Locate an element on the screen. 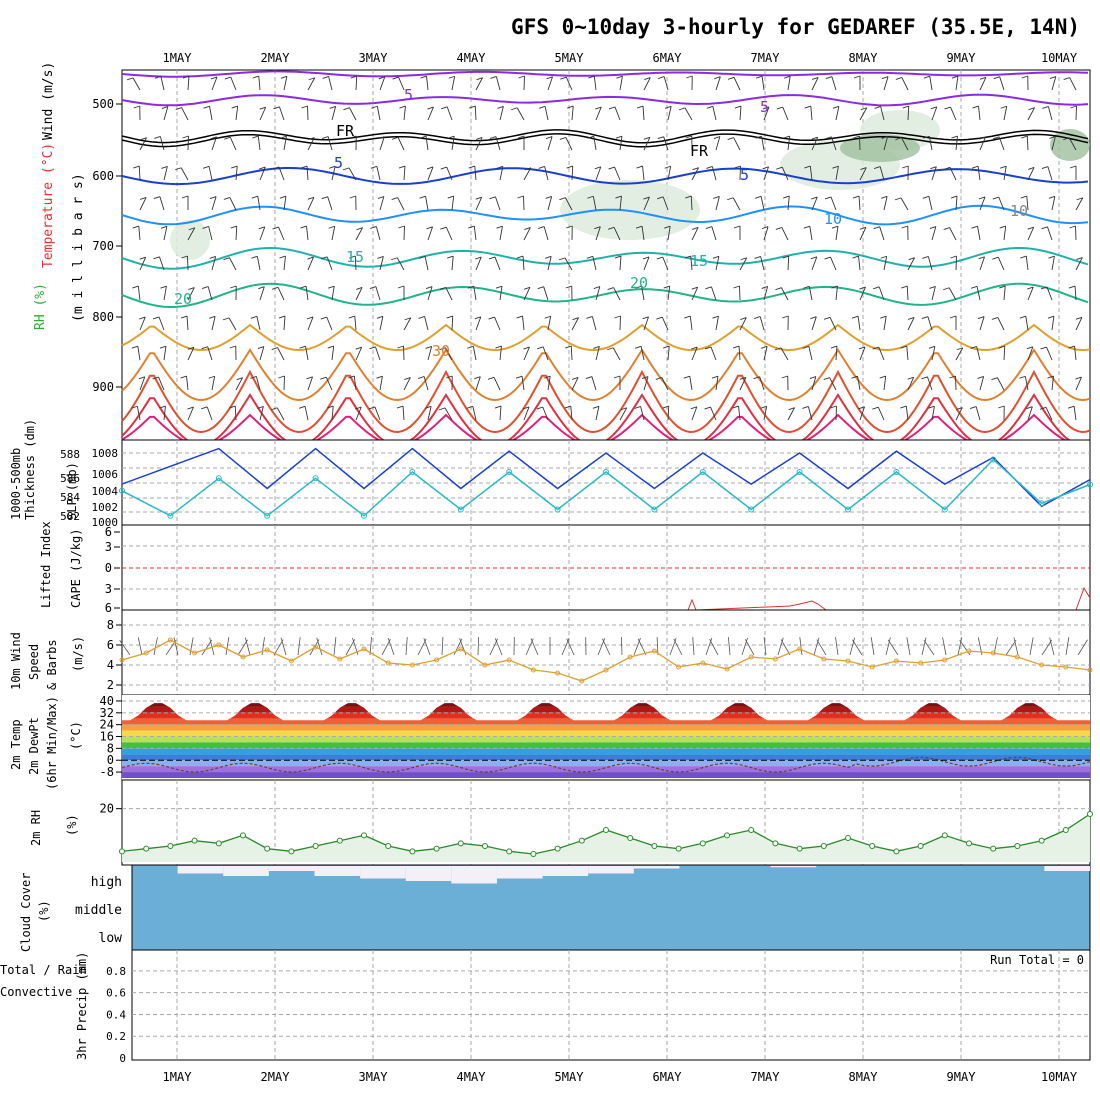 This screenshot has width=1100, height=1100. y-tick-label: 8 is located at coordinates (110, 625).